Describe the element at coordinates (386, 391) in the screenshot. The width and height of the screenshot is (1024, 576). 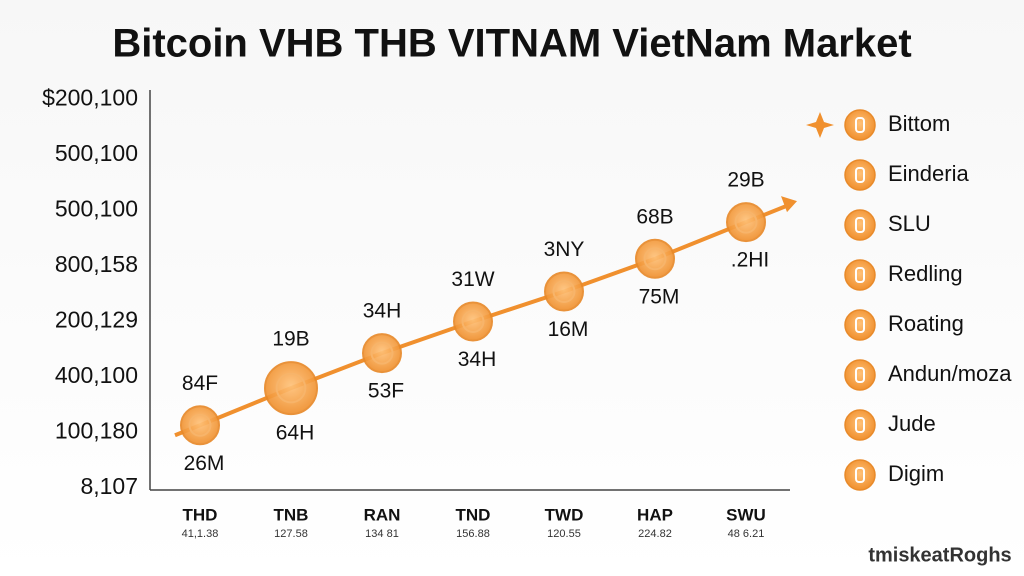
I see `label-below: 53F` at that location.